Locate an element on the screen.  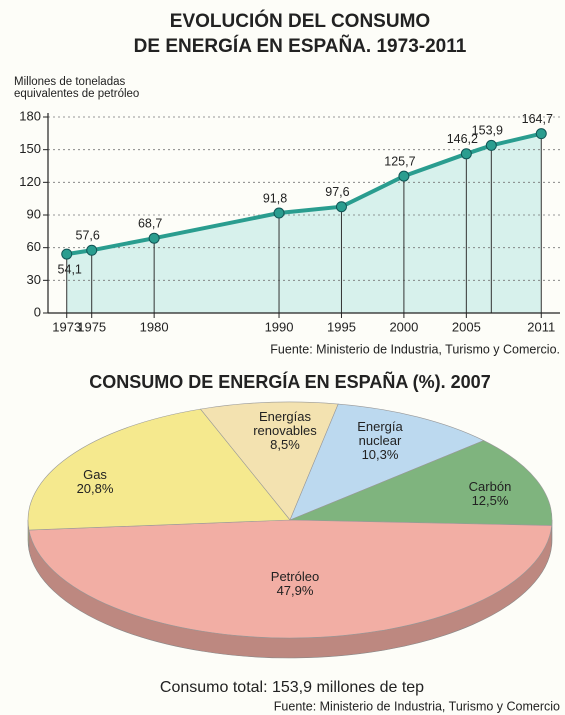
slice-label: Petróleo is located at coordinates (295, 576).